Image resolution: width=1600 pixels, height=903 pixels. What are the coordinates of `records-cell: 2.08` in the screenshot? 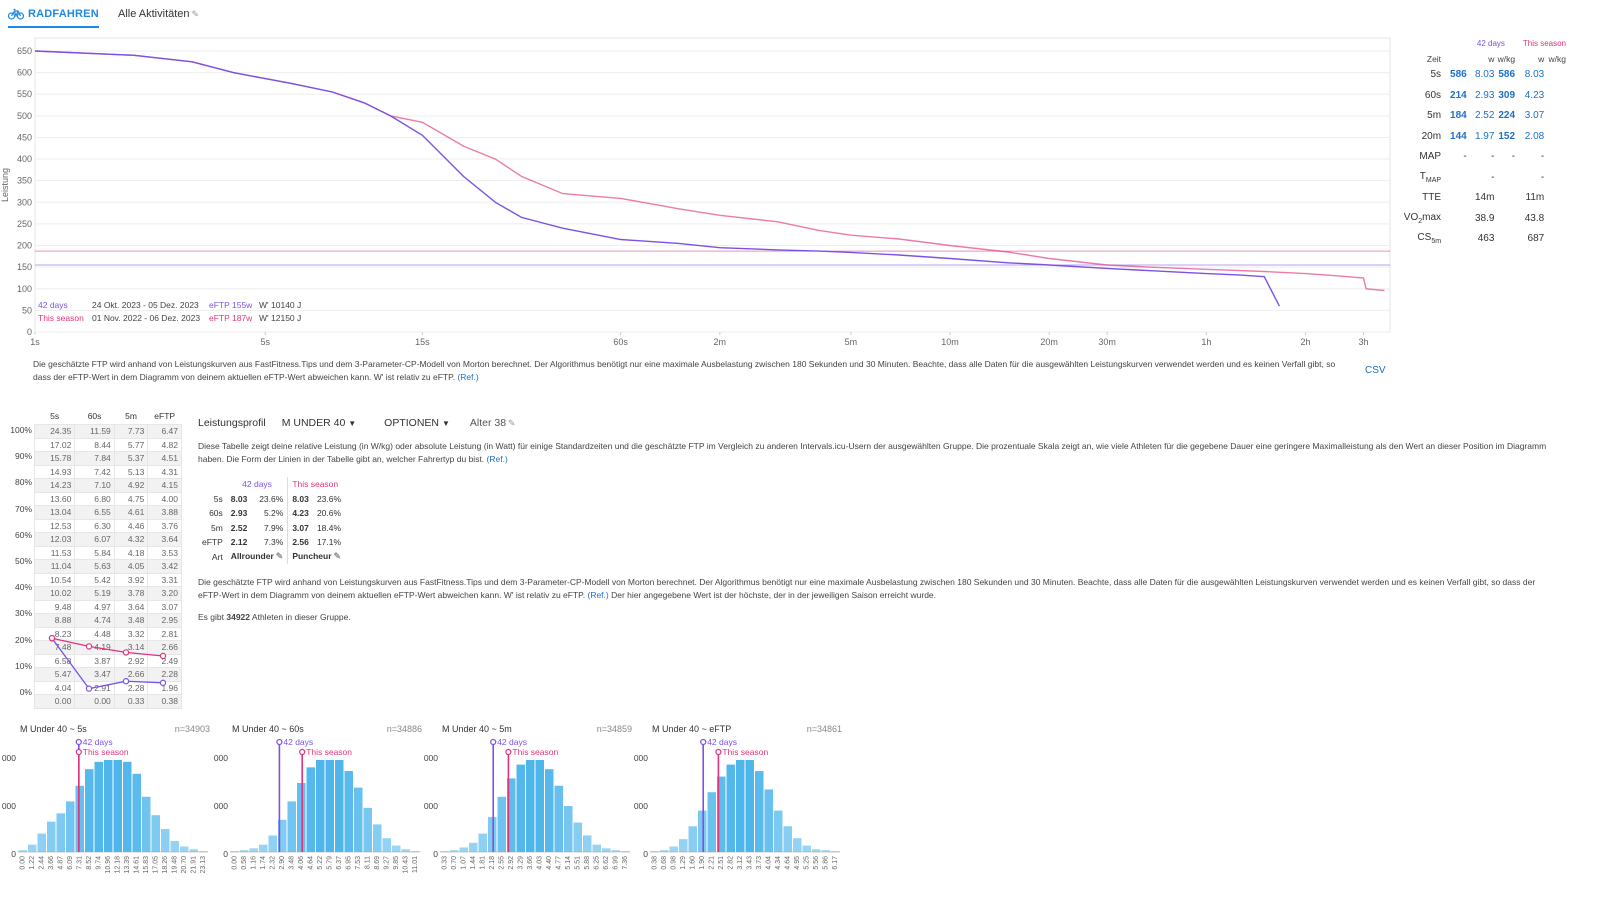 It's located at (1534, 136).